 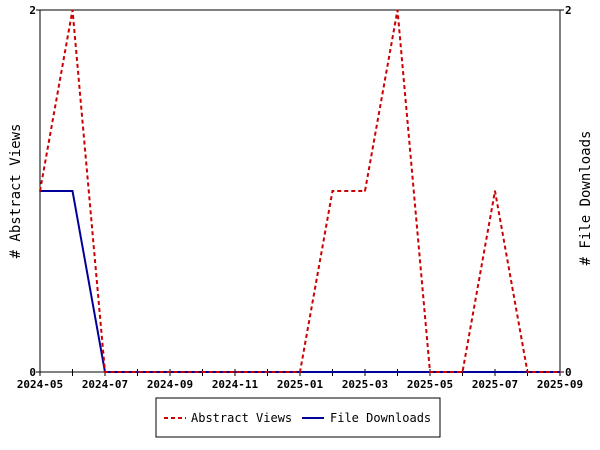 I want to click on x-tick-label: 2025-09, so click(x=560, y=384).